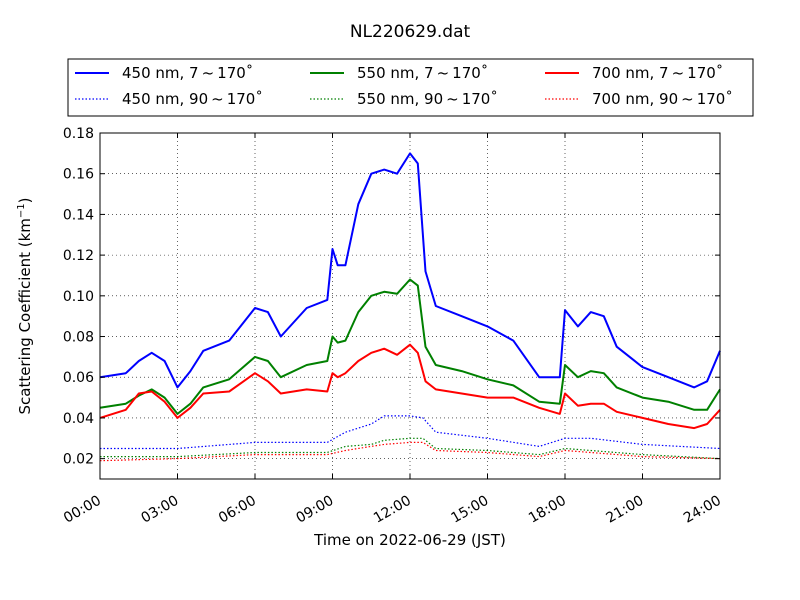 This screenshot has height=600, width=800. What do you see at coordinates (702, 510) in the screenshot?
I see `x-tick-label: 24:00` at bounding box center [702, 510].